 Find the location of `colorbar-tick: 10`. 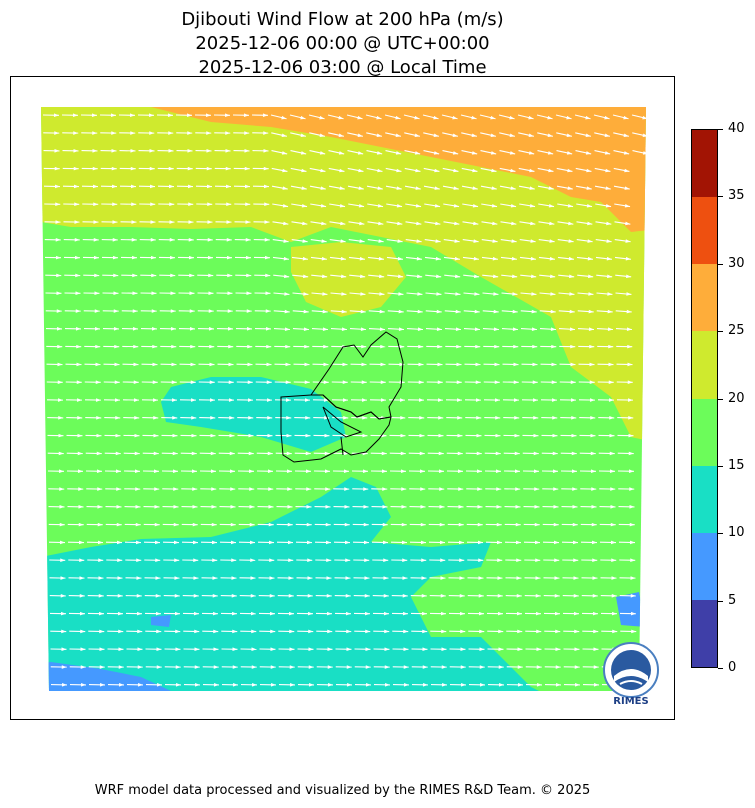

colorbar-tick: 10 is located at coordinates (731, 533).